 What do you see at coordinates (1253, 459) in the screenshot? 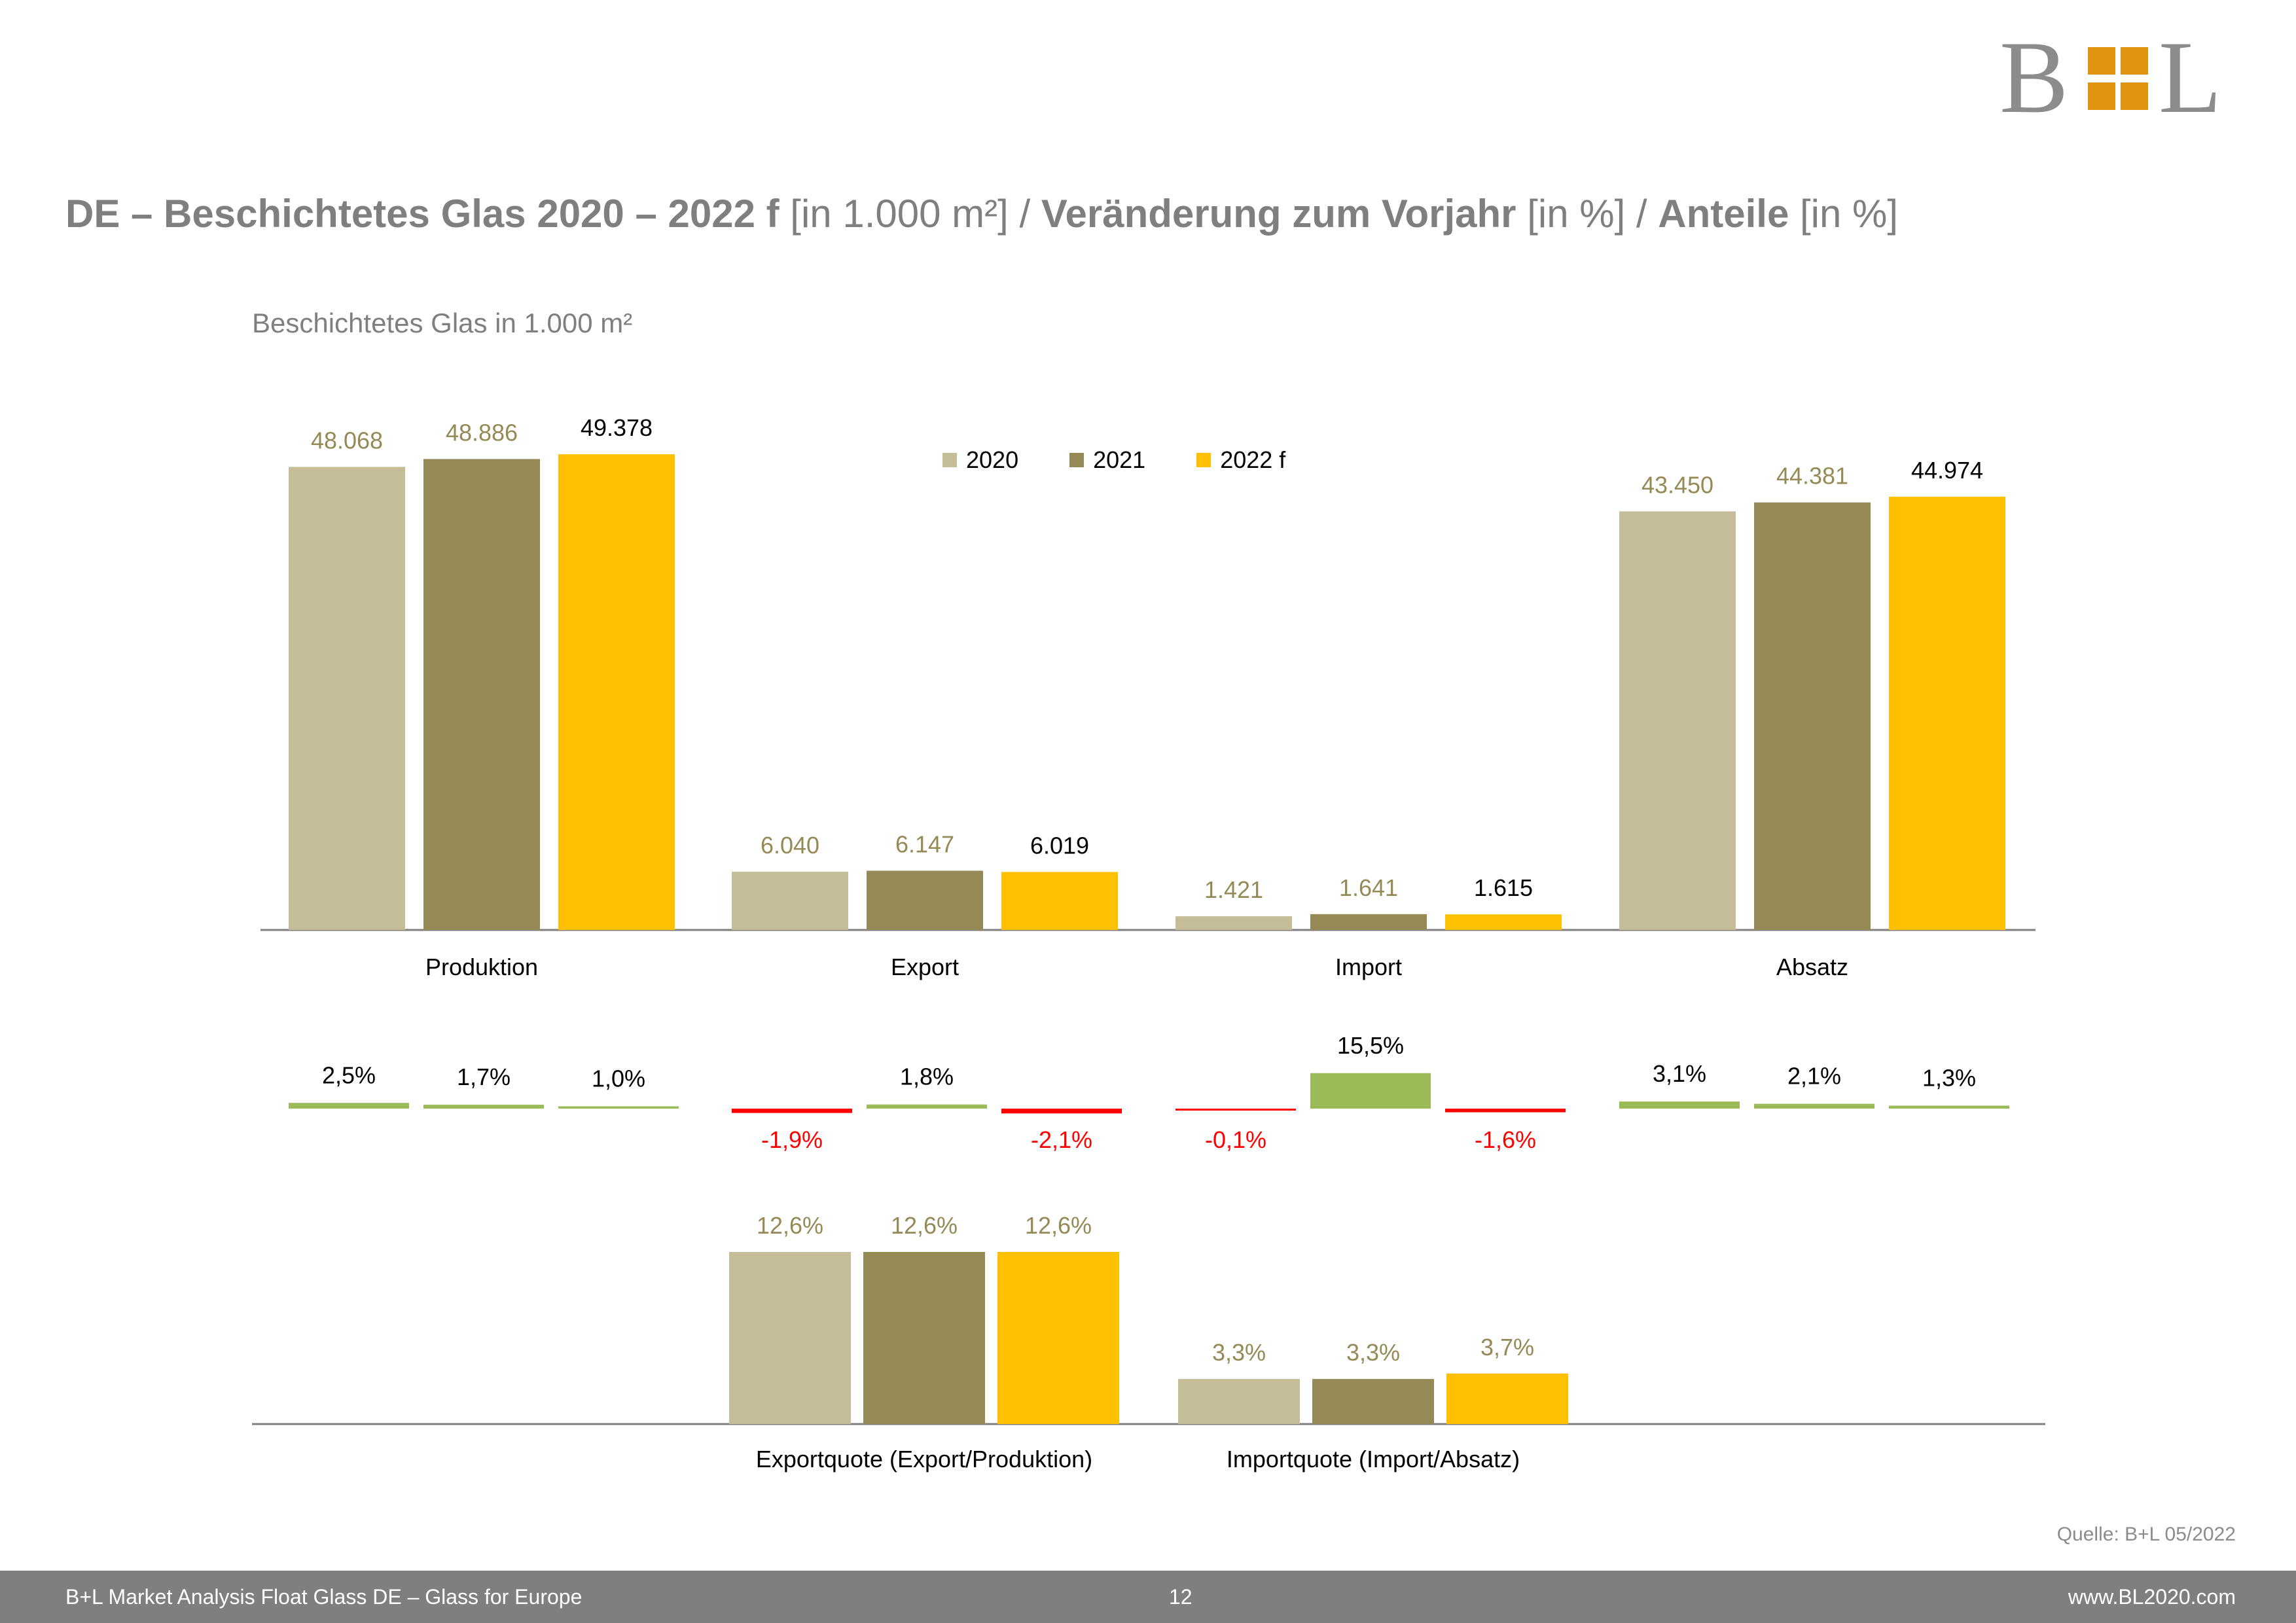
I see `legend-label: 2022 f` at bounding box center [1253, 459].